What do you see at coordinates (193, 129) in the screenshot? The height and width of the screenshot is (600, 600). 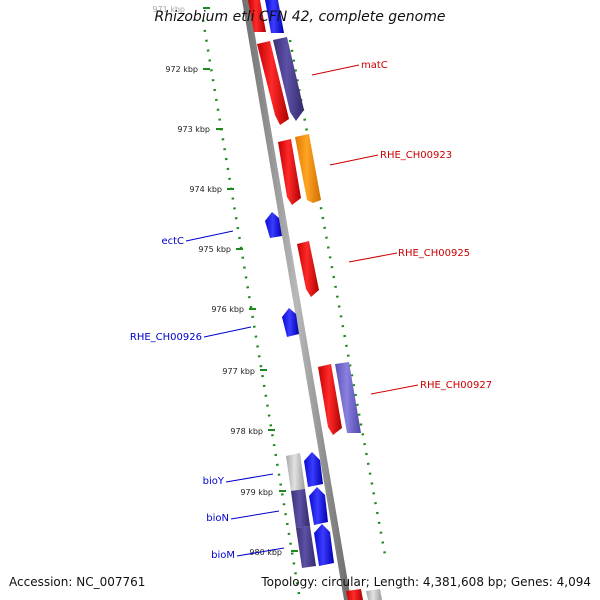 I see `tick-label: 973 kbp` at bounding box center [193, 129].